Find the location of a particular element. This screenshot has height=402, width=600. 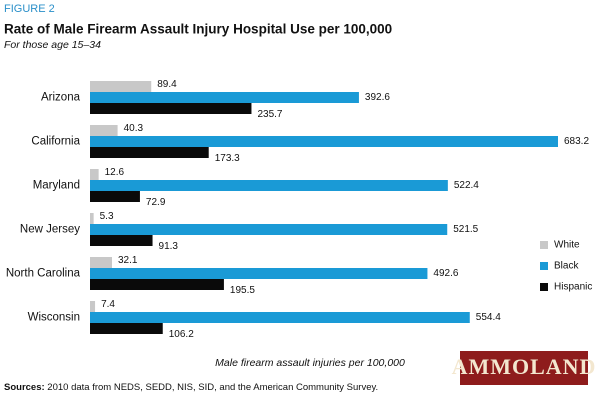

value-label: 521.5 is located at coordinates (465, 229).